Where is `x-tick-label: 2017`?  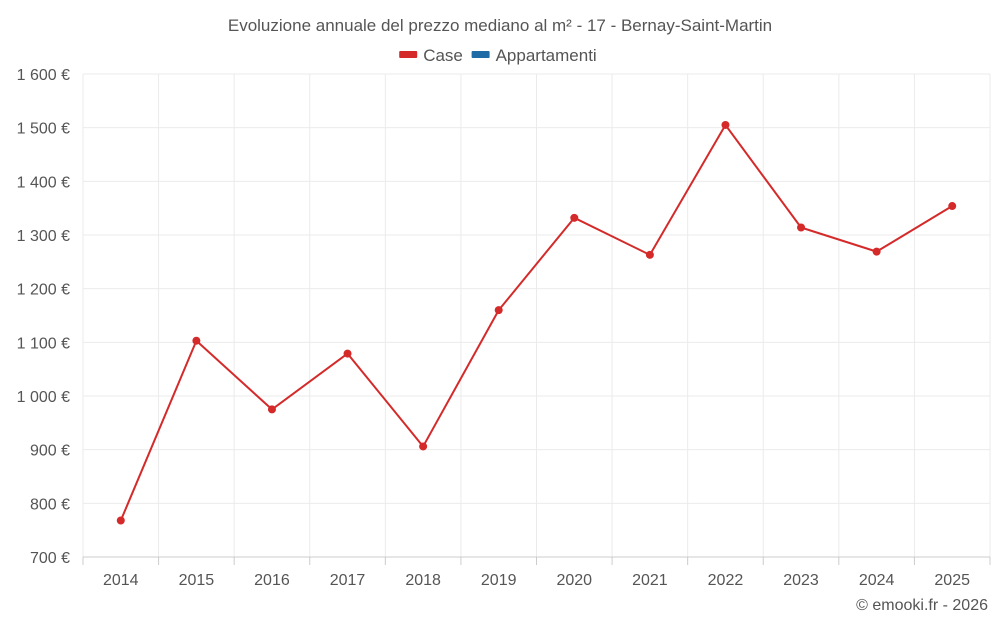 x-tick-label: 2017 is located at coordinates (348, 580).